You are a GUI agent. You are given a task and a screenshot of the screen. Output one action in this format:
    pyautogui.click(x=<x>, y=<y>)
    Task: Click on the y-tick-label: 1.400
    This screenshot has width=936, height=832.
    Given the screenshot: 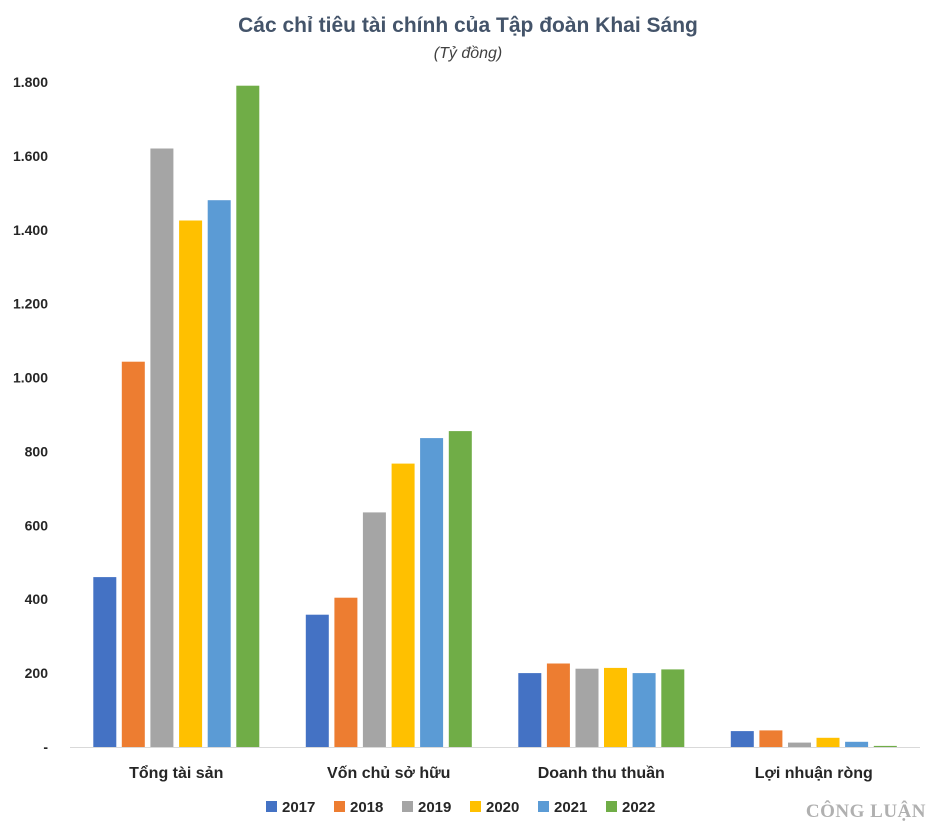 What is the action you would take?
    pyautogui.click(x=30, y=230)
    